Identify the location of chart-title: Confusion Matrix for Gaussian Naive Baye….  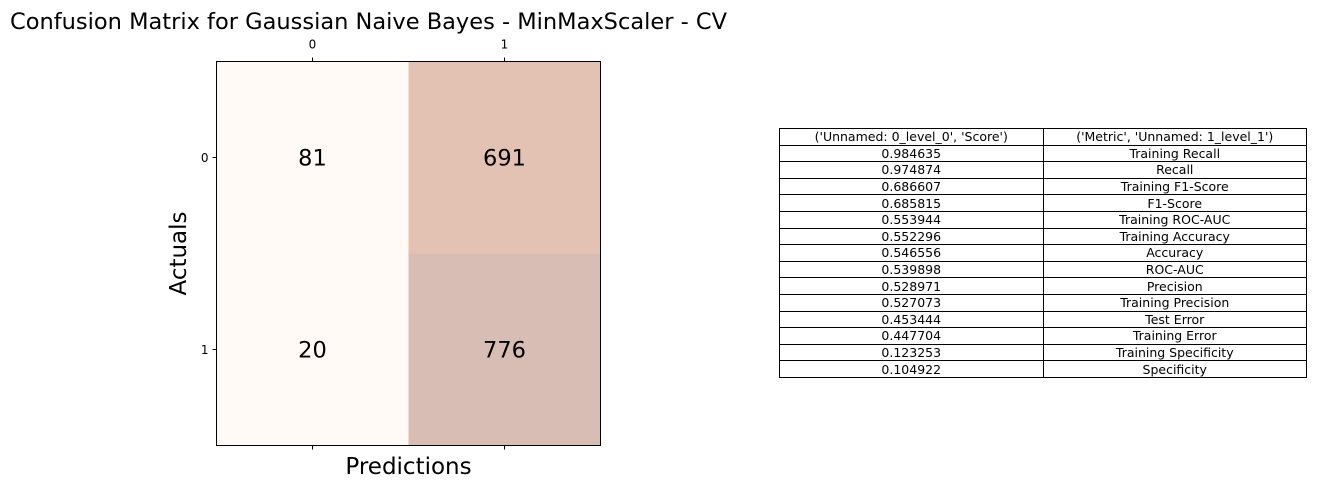
(369, 22).